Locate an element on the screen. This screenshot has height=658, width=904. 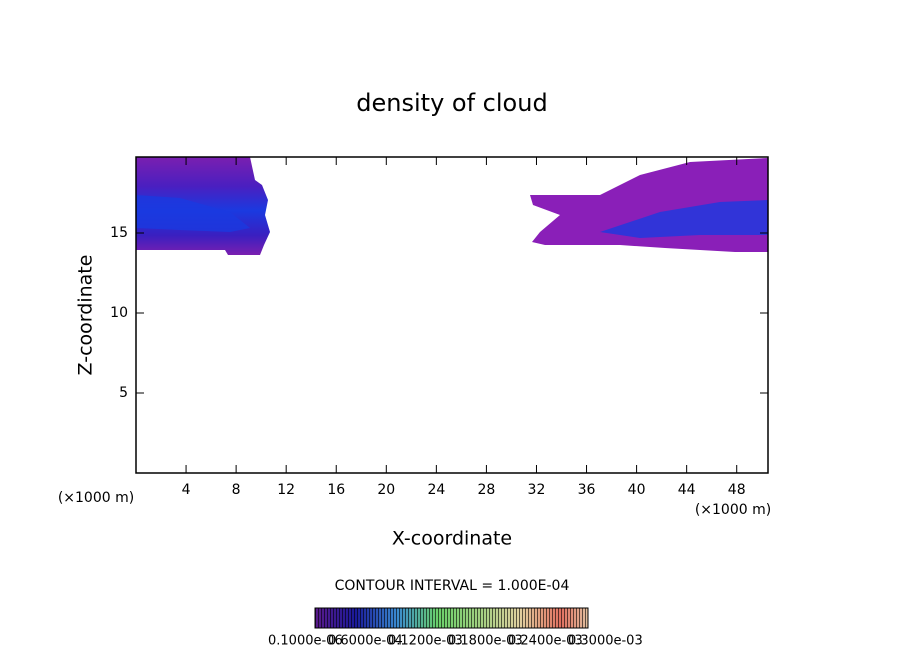
y-tick-label: 5 is located at coordinates (123, 393).